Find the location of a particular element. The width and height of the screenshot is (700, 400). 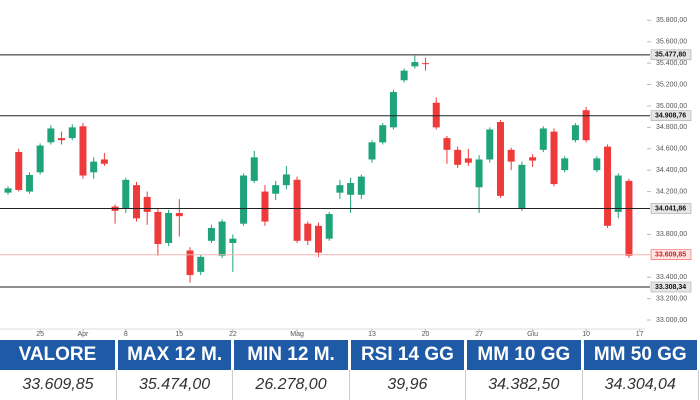

x-tick-label: Mag is located at coordinates (297, 334).